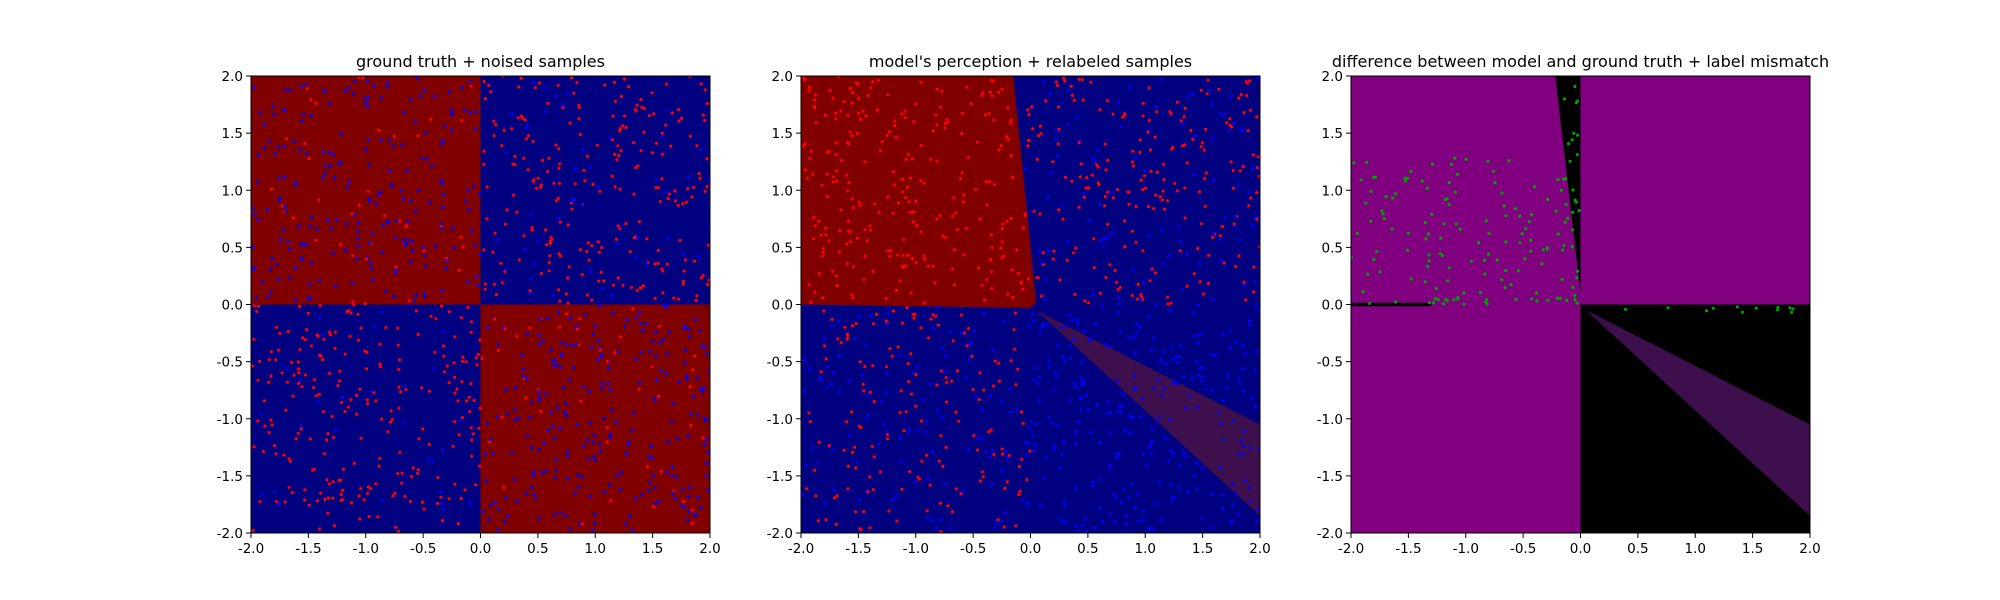  I want to click on x-tick-label: -2.0, so click(1351, 549).